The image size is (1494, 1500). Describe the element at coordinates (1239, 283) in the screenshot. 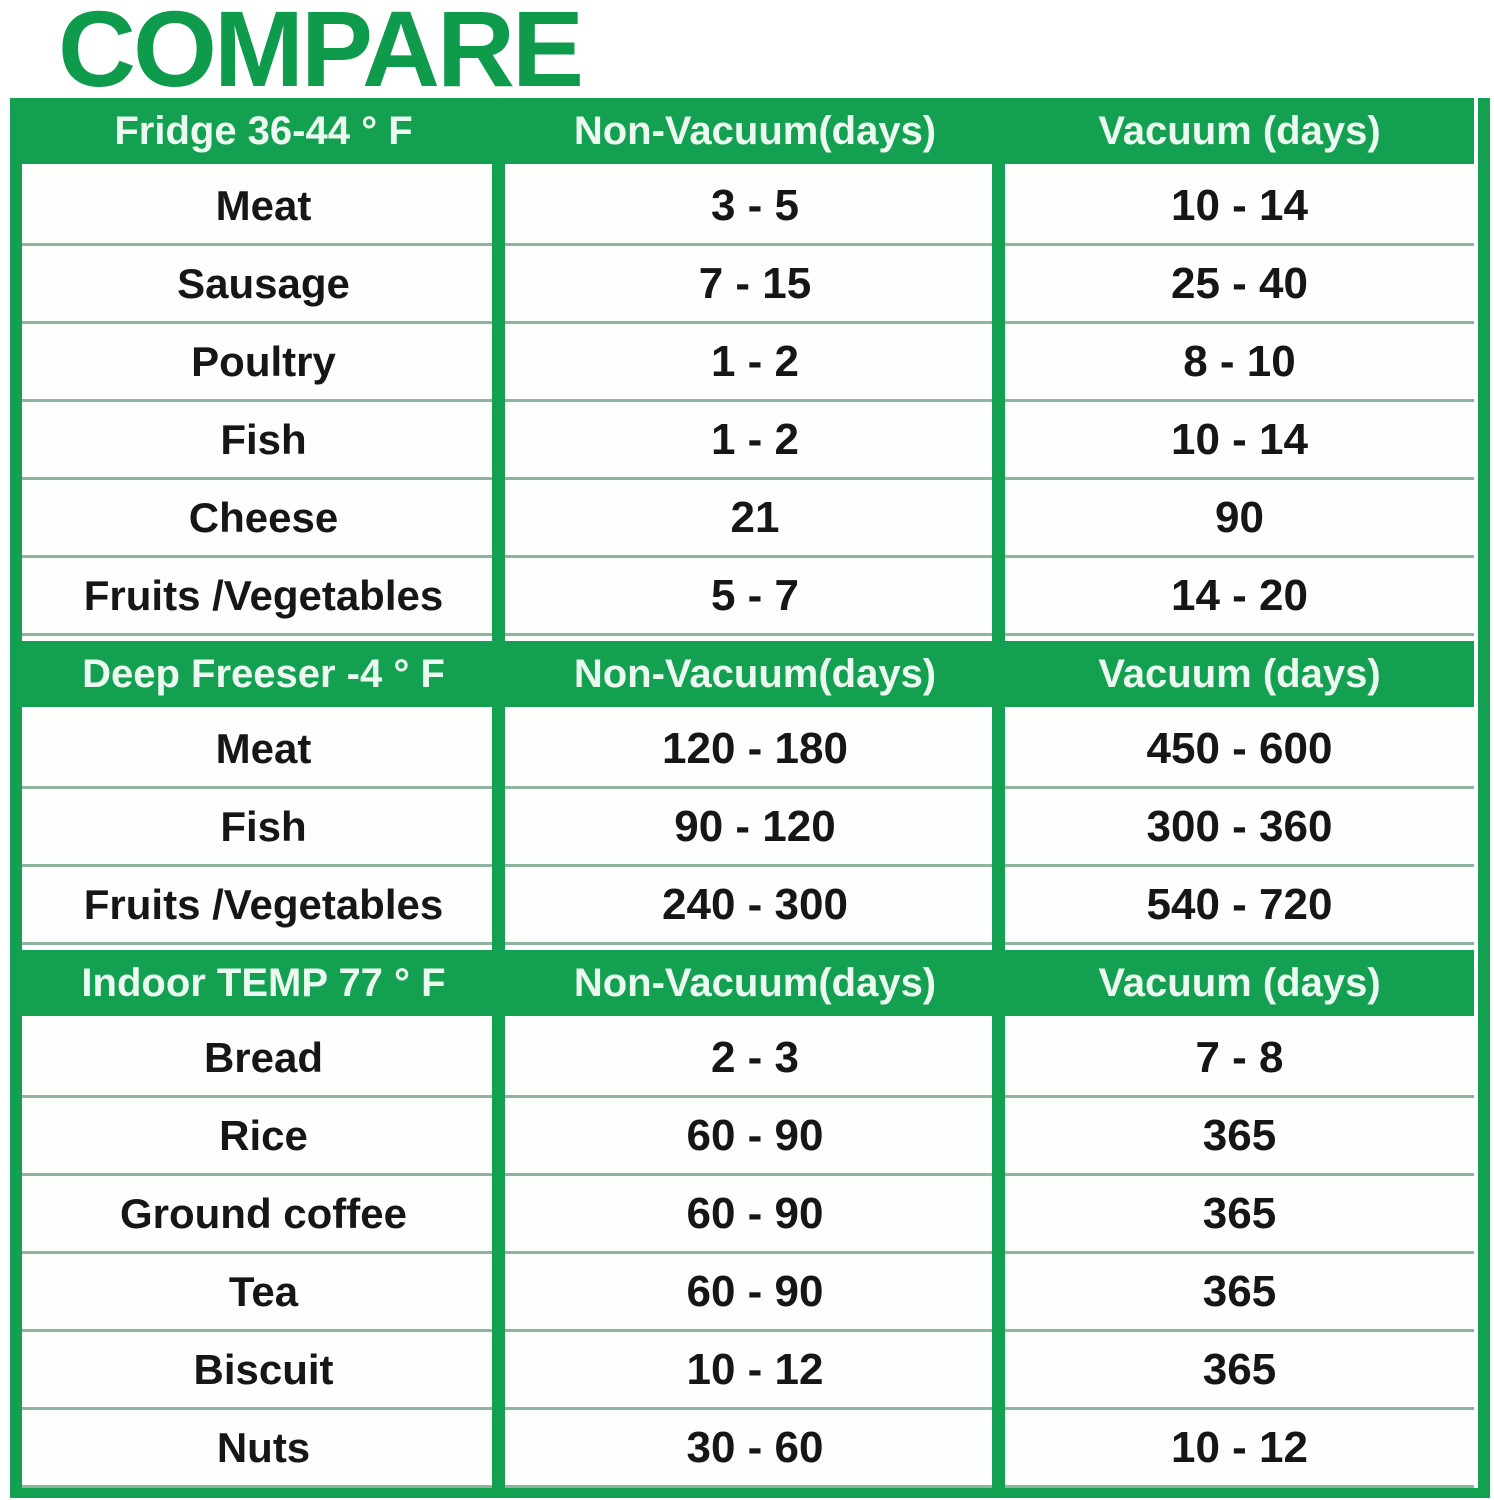

I see `vacuum-value: 25 - 40` at that location.